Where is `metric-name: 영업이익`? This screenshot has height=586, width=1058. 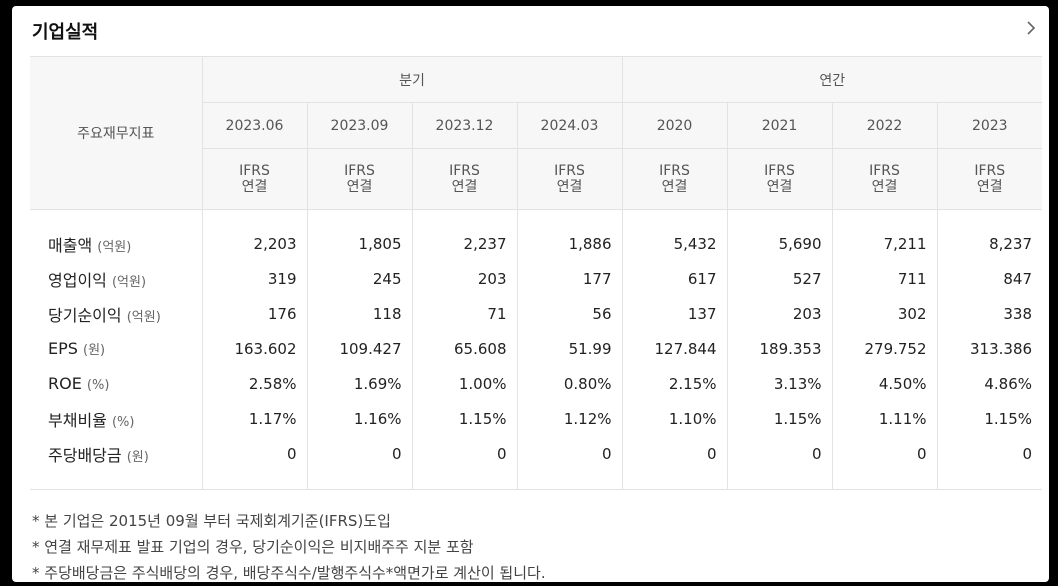
metric-name: 영업이익 is located at coordinates (77, 280).